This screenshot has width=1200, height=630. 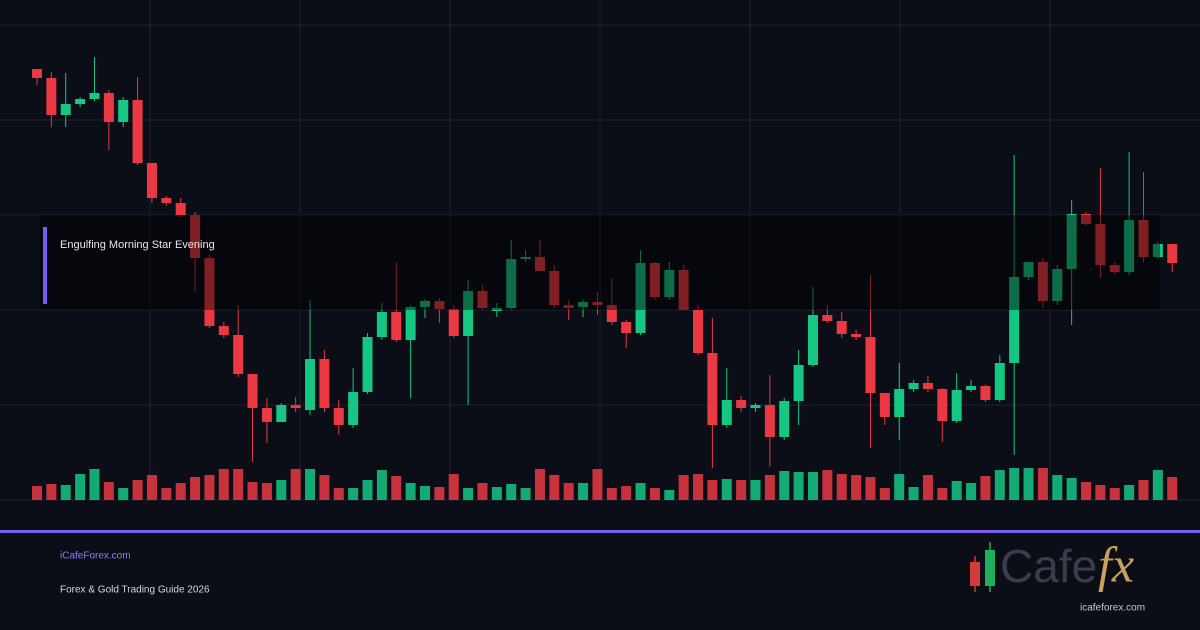 I want to click on logo-word: Cafe, so click(x=1048, y=566).